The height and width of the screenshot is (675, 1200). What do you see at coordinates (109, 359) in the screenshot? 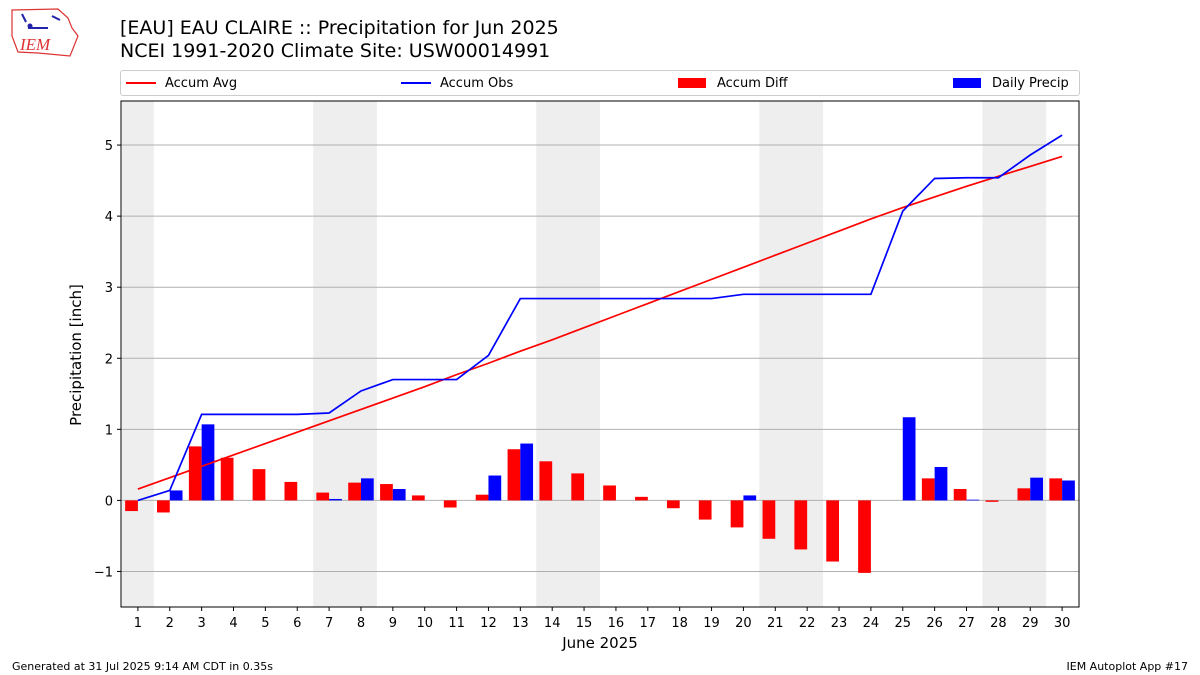
I see `y-tick-label-2: 2` at bounding box center [109, 359].